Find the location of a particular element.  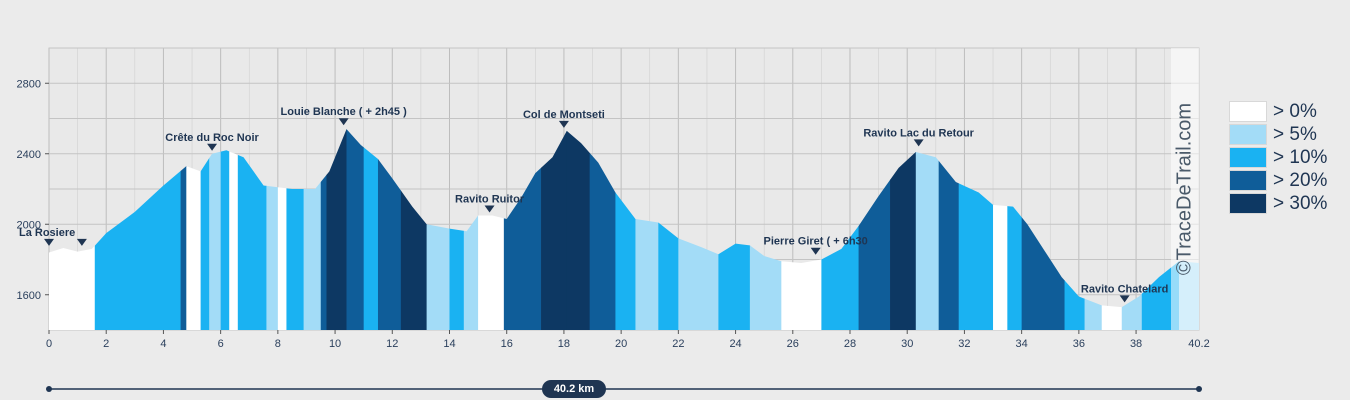

x-tick-label: 22 is located at coordinates (678, 344).